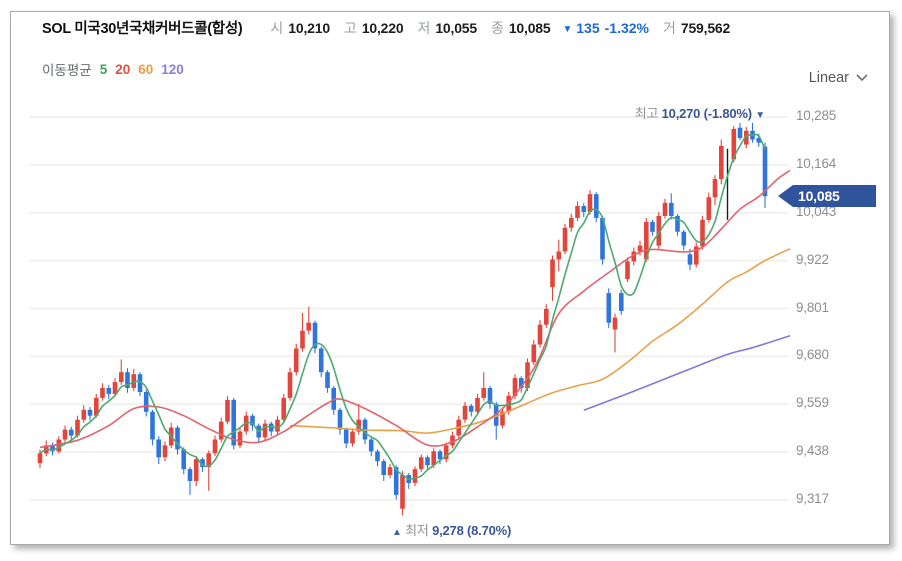  What do you see at coordinates (812, 259) in the screenshot?
I see `y-axis-label: 9,922` at bounding box center [812, 259].